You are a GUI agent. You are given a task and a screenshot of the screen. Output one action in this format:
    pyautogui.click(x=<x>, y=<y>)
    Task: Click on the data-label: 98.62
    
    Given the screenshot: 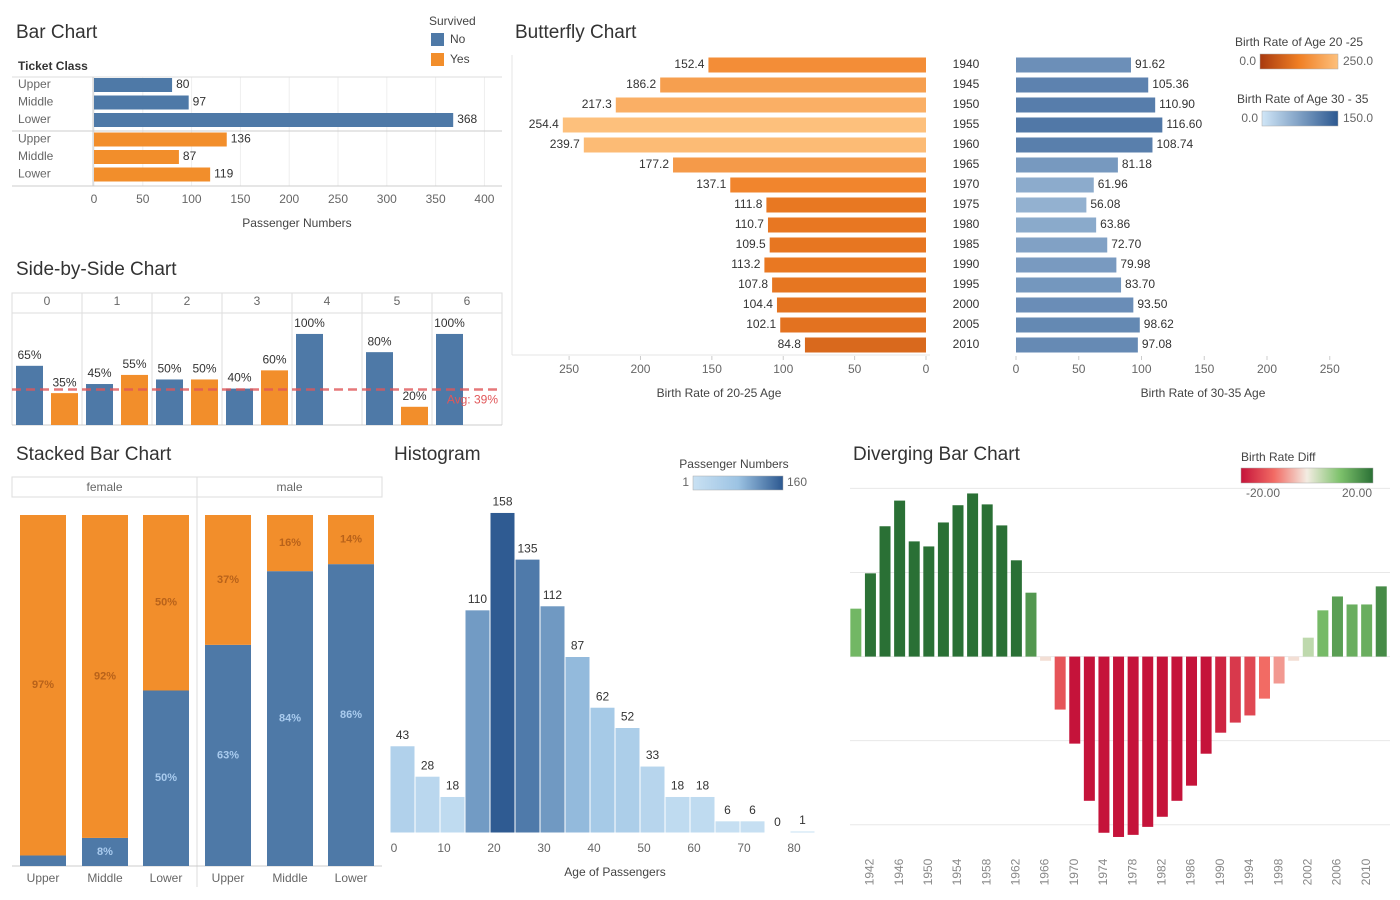 What is the action you would take?
    pyautogui.click(x=1159, y=324)
    